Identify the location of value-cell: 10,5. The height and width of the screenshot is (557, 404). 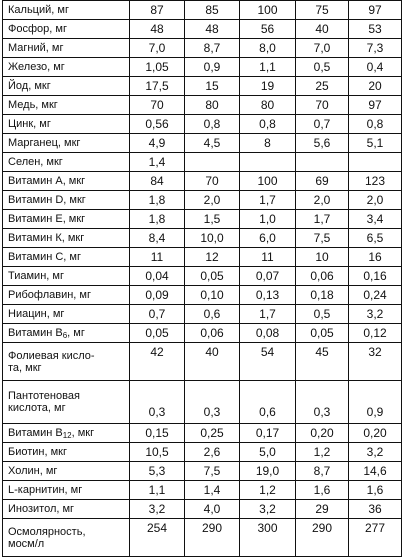
(157, 452).